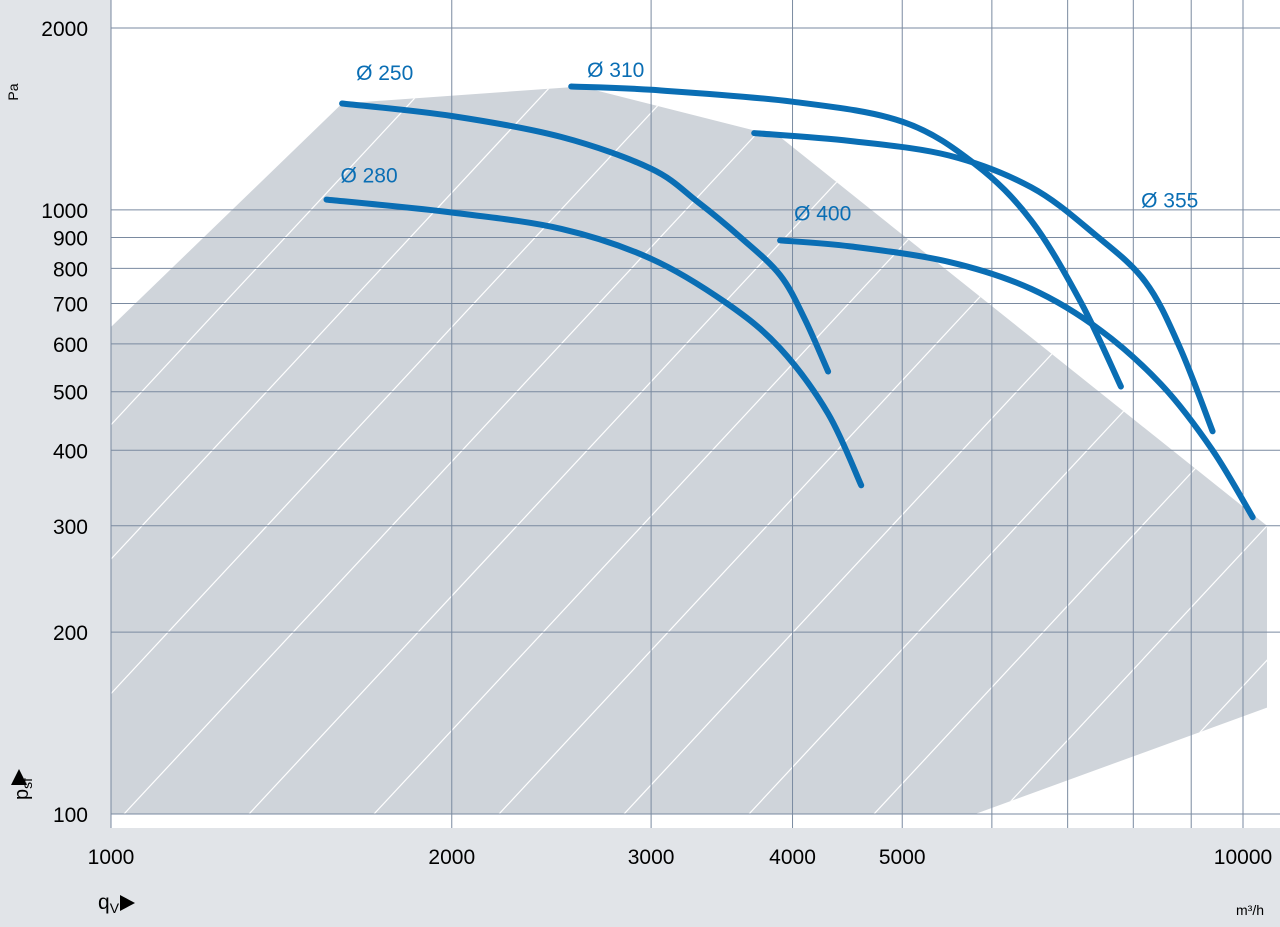 The height and width of the screenshot is (927, 1280). I want to click on svg-text: qV, so click(109, 903).